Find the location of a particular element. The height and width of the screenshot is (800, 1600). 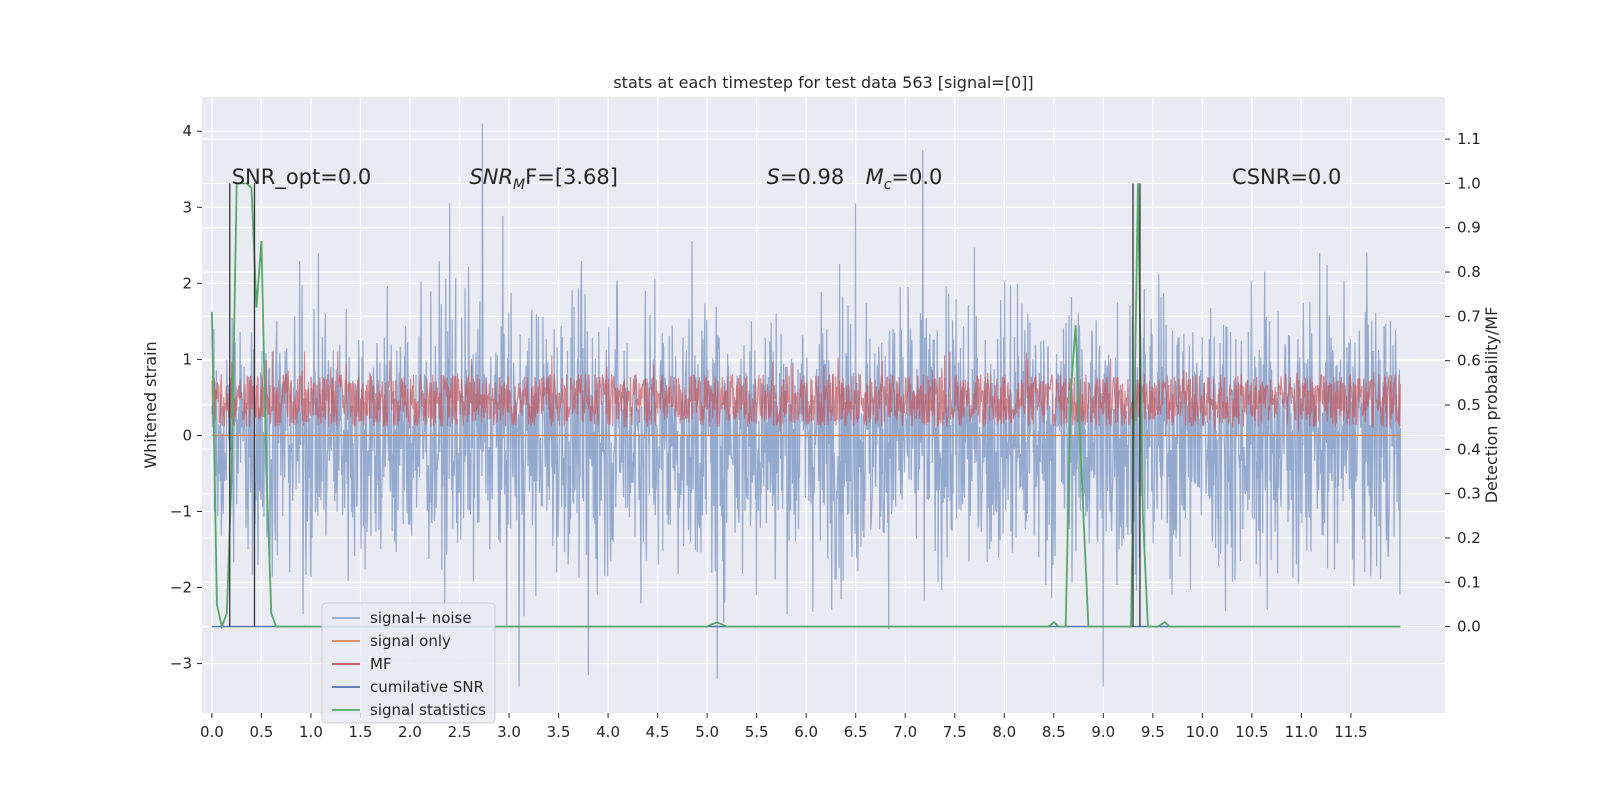

x-tick-label: 11.5 is located at coordinates (1350, 732).